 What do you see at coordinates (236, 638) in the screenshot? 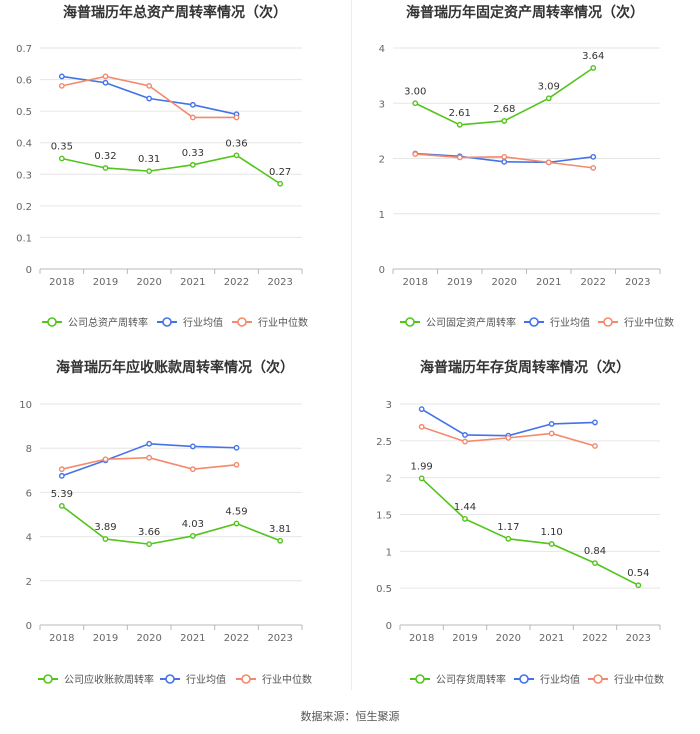
I see `x-tick-label: 2022` at bounding box center [236, 638].